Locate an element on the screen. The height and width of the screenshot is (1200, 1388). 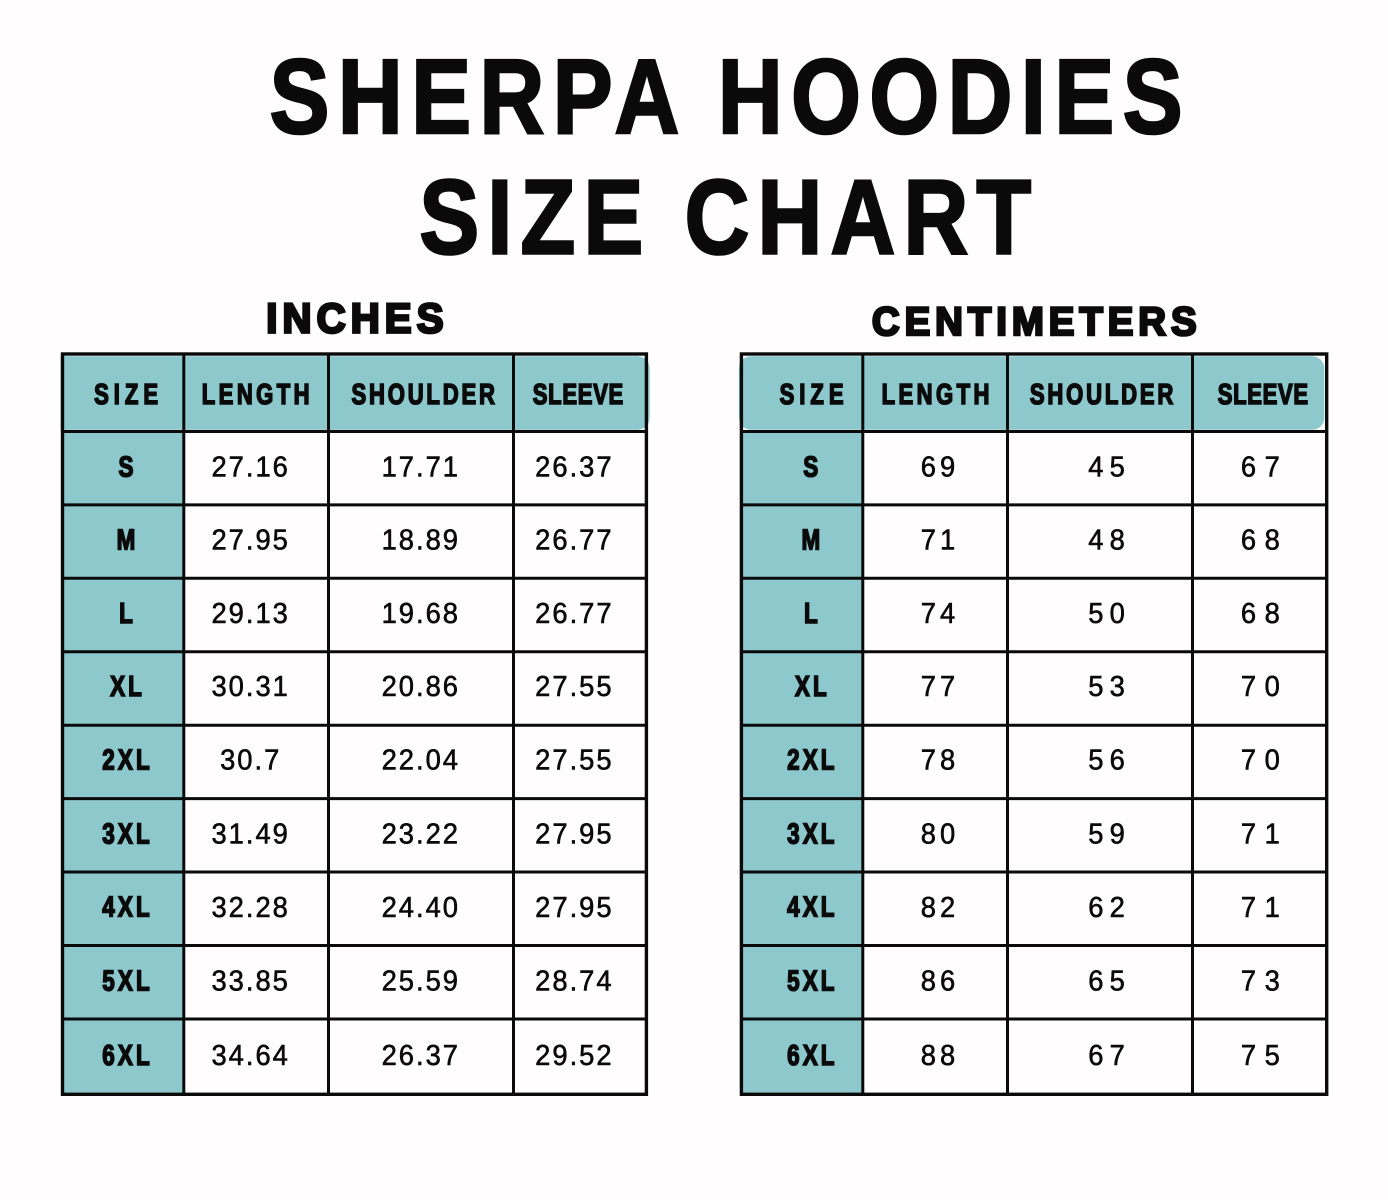
svg-text: 25.59 is located at coordinates (421, 981).